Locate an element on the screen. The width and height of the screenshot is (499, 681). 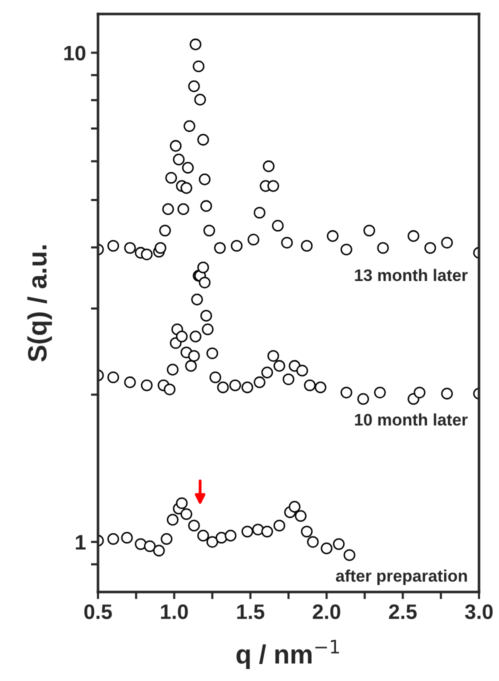
y-tick-label: 10 is located at coordinates (75, 53).